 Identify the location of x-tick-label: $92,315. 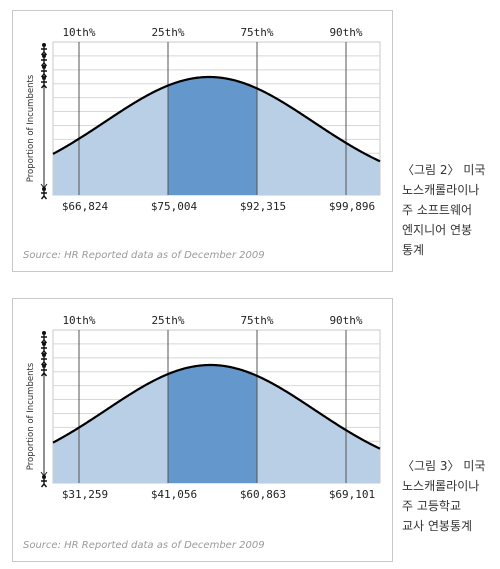
(263, 206).